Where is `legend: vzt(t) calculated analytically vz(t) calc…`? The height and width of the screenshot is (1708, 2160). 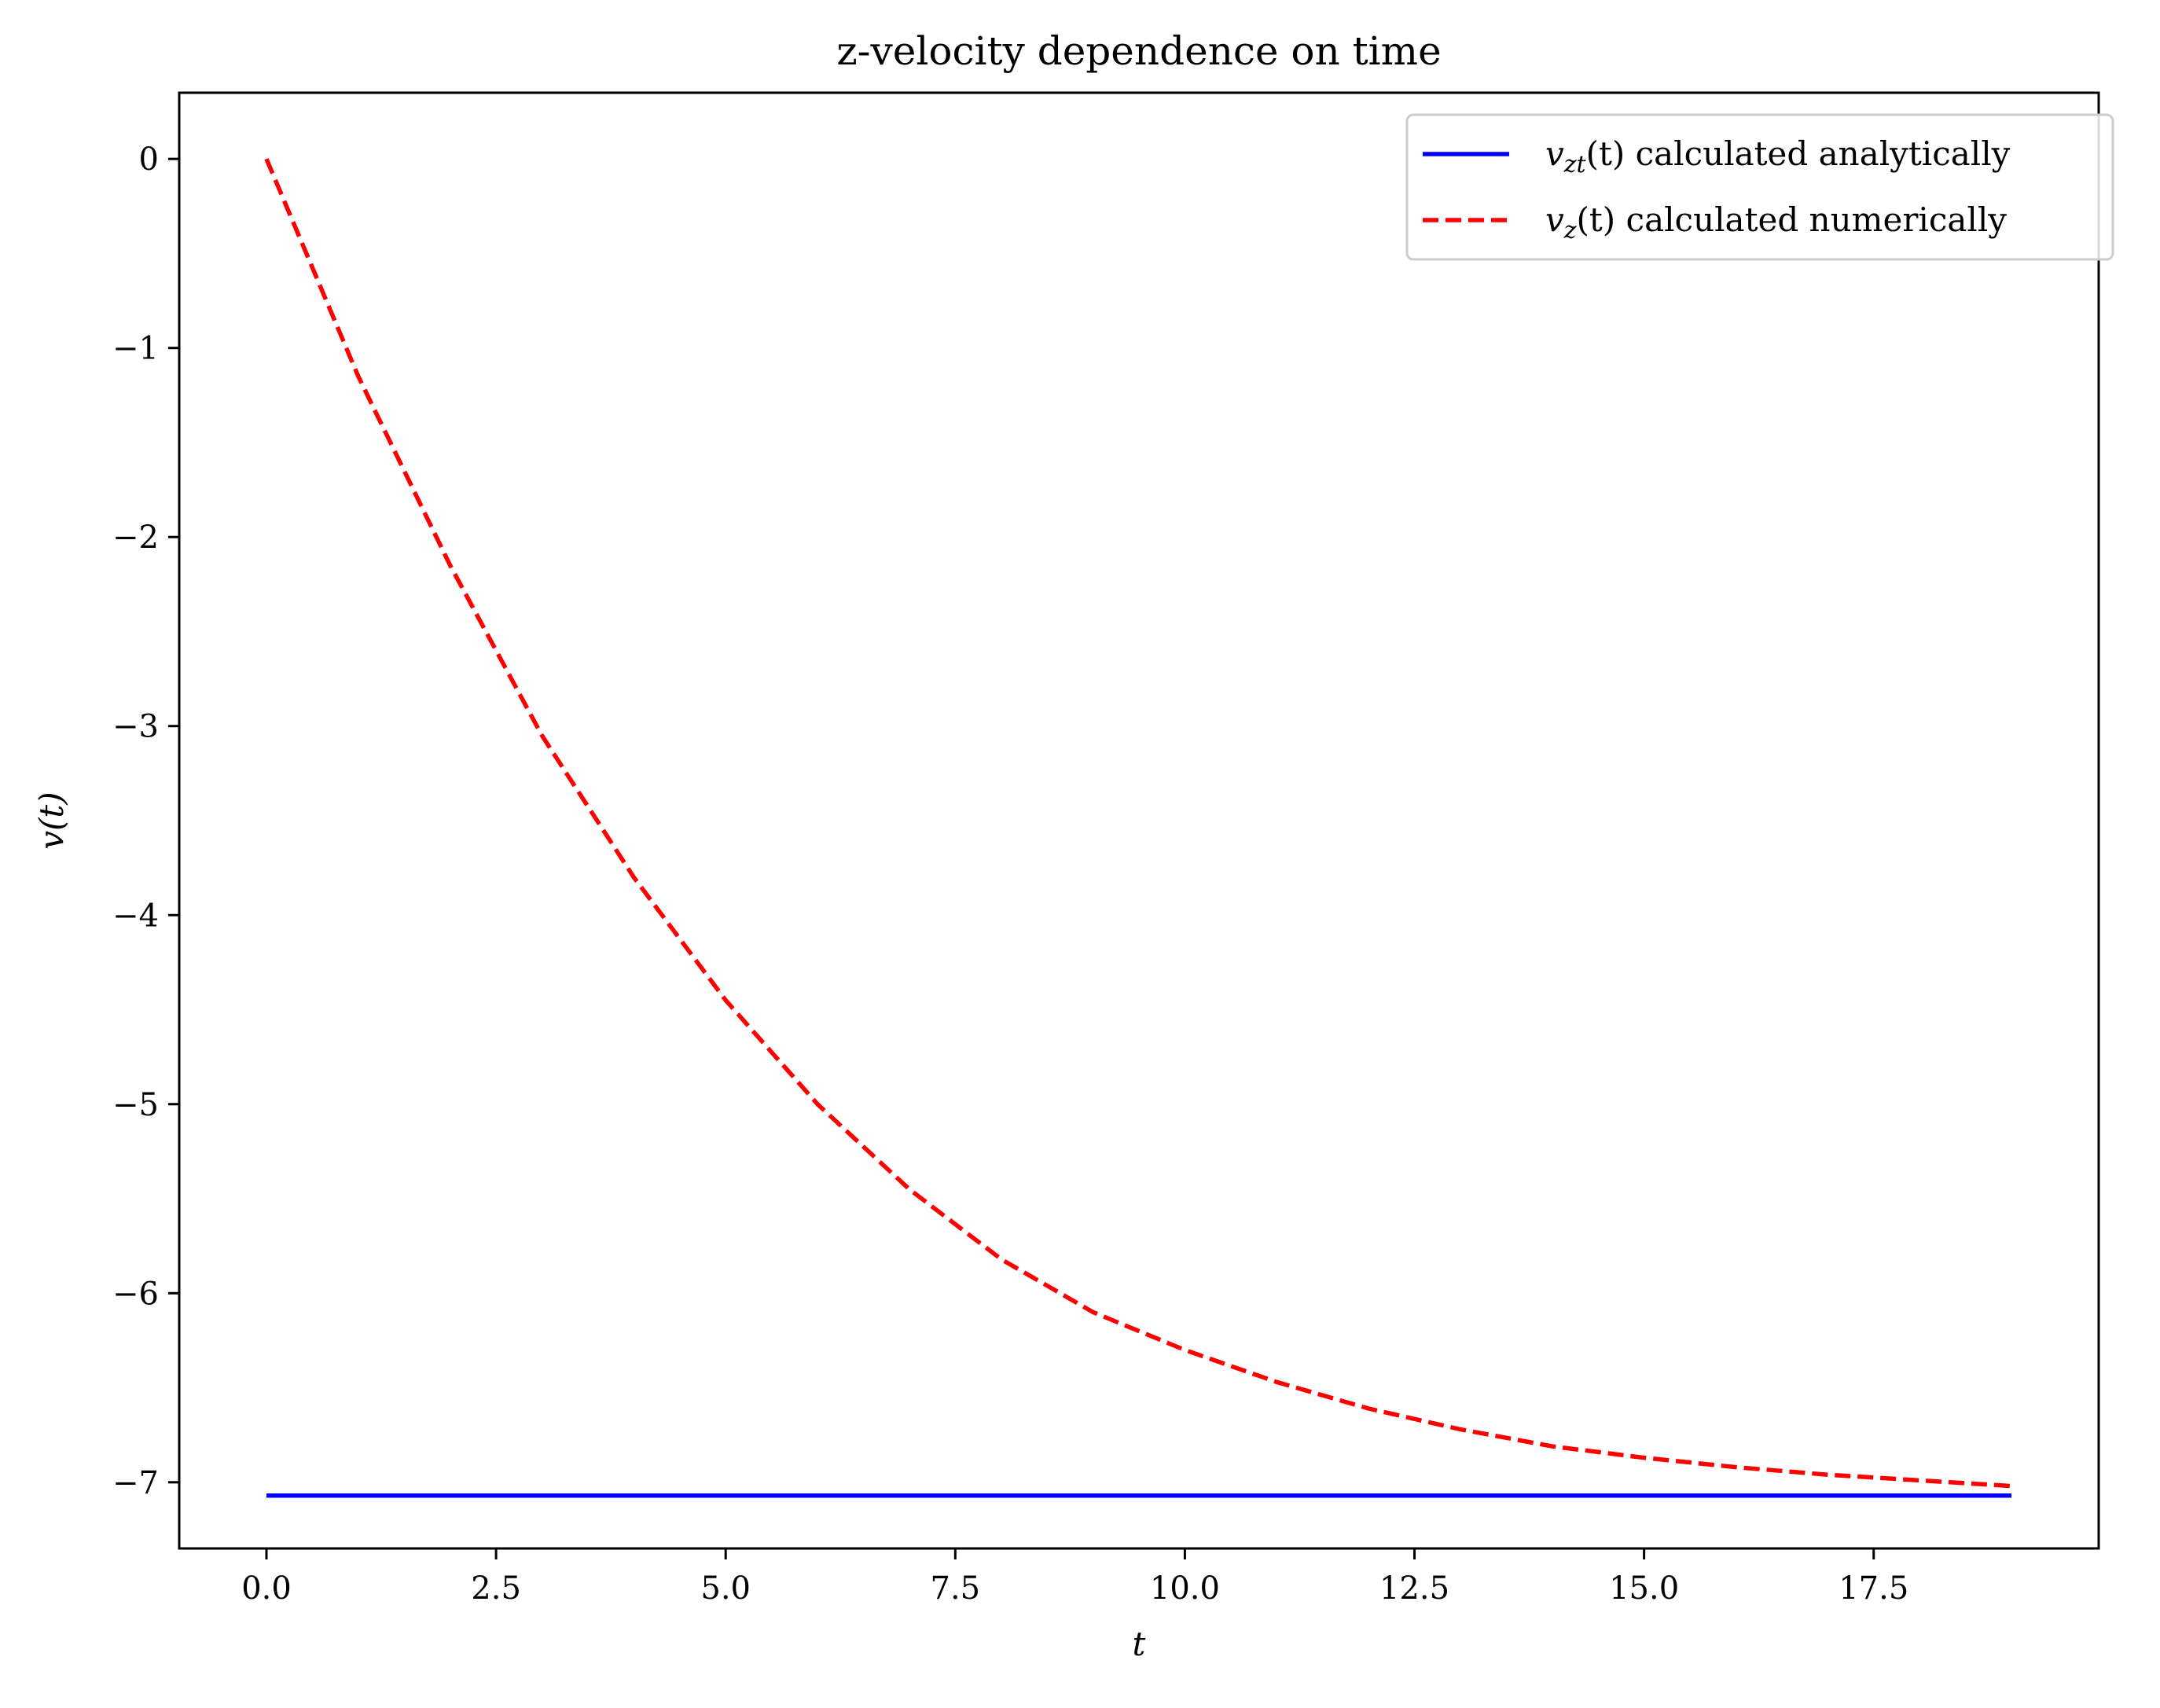 legend: vzt(t) calculated analytically vz(t) calc… is located at coordinates (1759, 187).